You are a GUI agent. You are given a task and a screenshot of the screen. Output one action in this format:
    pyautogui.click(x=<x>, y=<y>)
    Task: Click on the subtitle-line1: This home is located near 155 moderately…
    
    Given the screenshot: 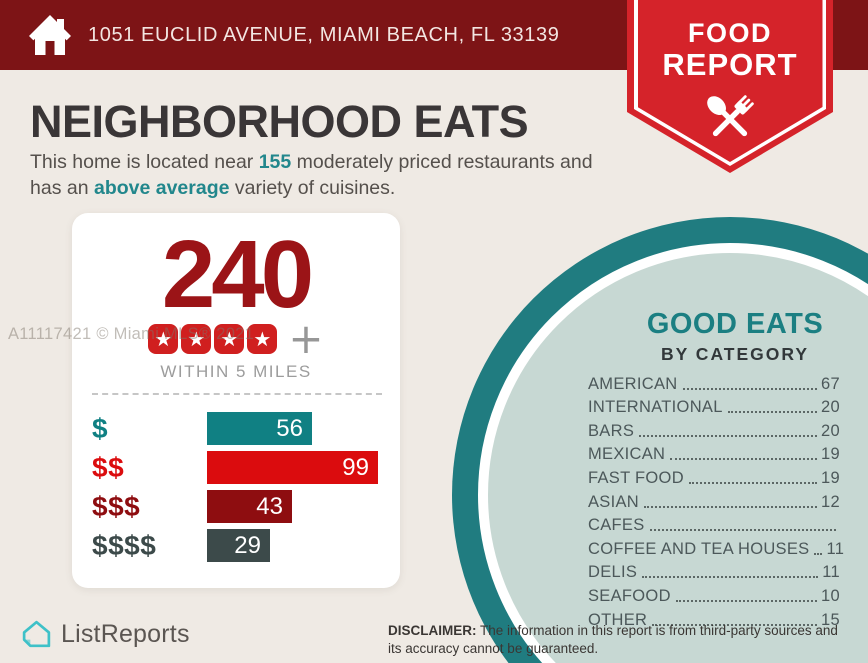 What is the action you would take?
    pyautogui.click(x=340, y=163)
    